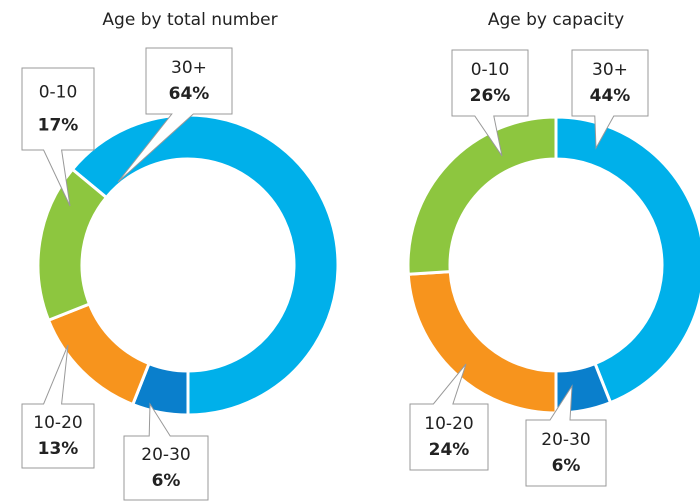  What do you see at coordinates (58, 125) in the screenshot?
I see `value-label: 17%` at bounding box center [58, 125].